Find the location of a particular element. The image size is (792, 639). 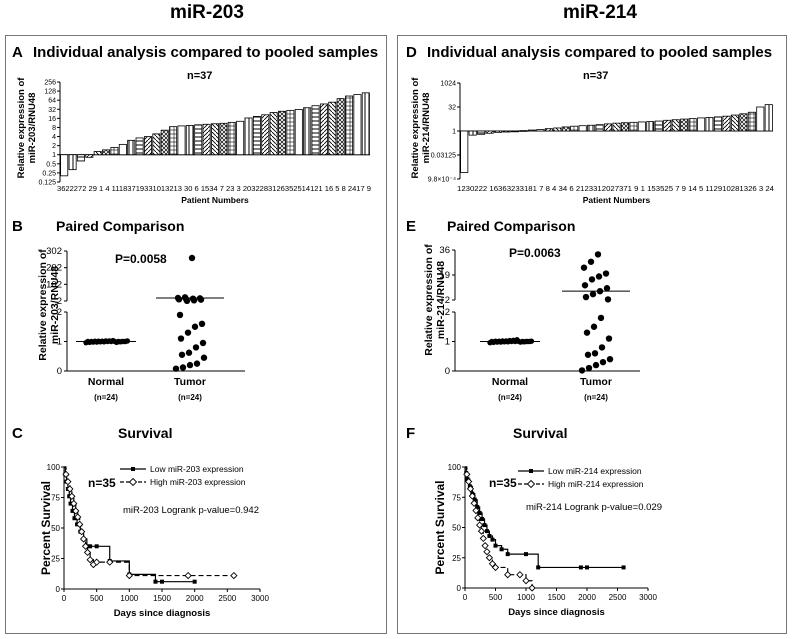

panel-e-title: Paired Comparison is located at coordinates (511, 226).